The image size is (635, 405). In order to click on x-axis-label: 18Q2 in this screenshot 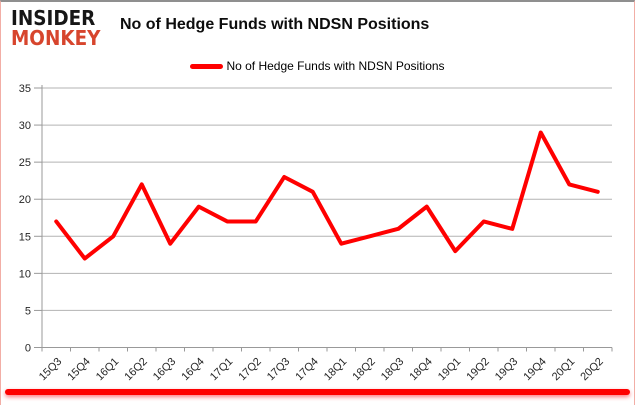, I will do `click(364, 370)`.